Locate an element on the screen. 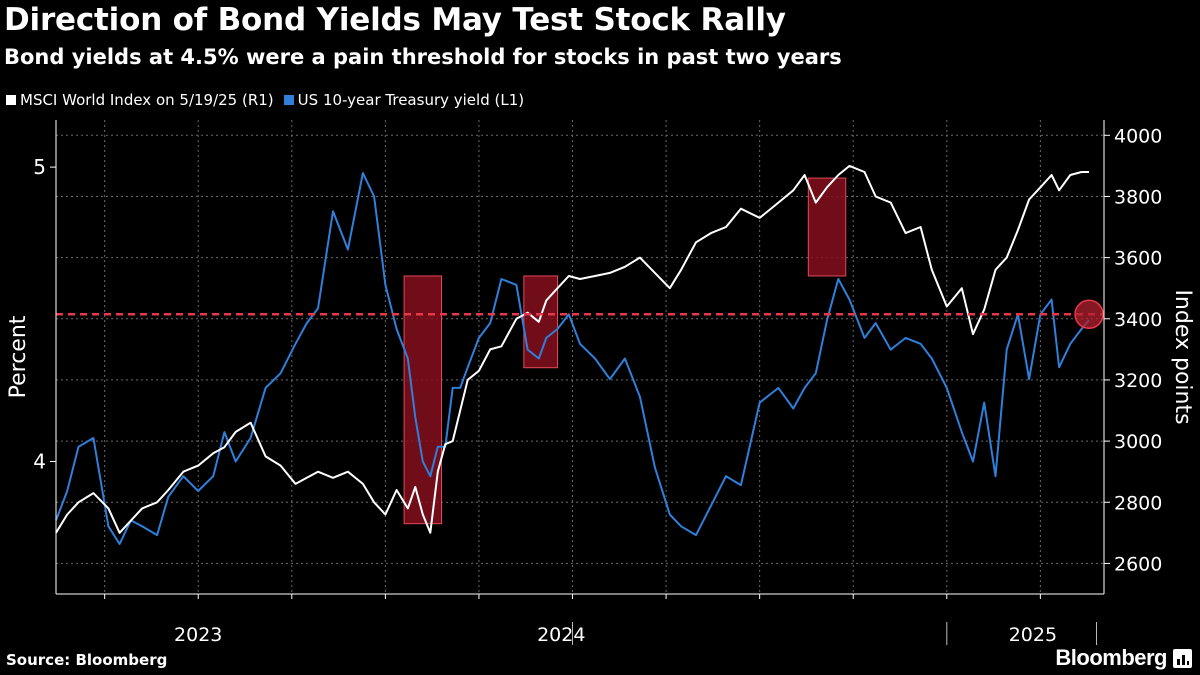 This screenshot has height=675, width=1200. legend-item-yield: US 10-year Treasury yield (L1) is located at coordinates (404, 100).